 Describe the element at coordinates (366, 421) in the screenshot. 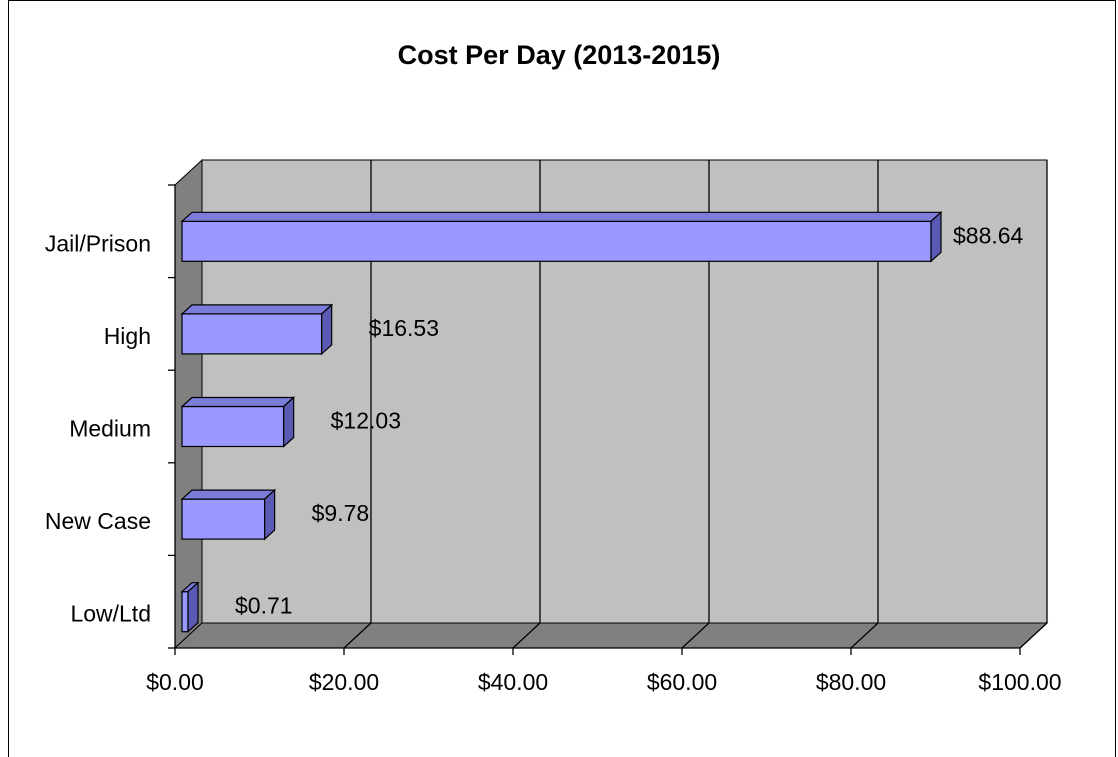

I see `data-label: $12.03` at that location.